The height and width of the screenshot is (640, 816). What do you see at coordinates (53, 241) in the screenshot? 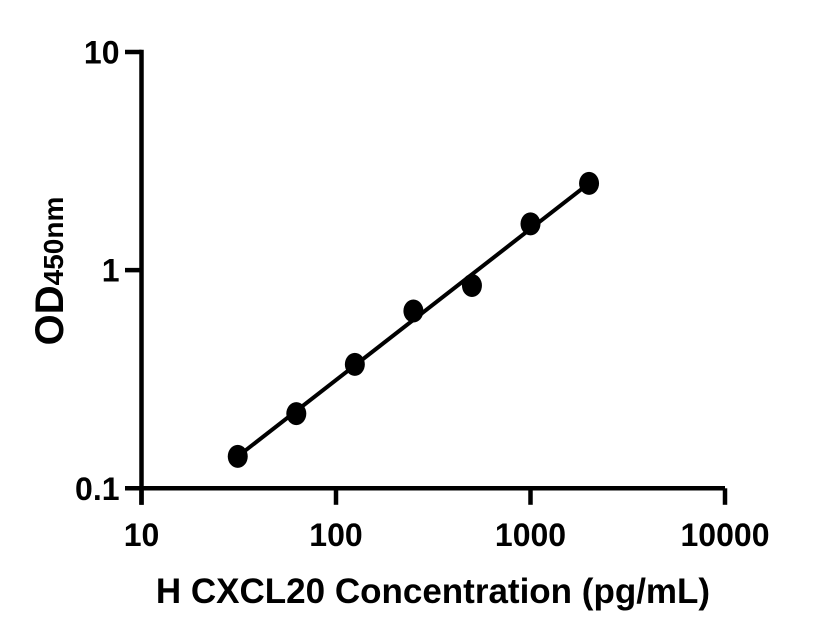
I see `y-axis-title-subscript: 450nm` at bounding box center [53, 241].